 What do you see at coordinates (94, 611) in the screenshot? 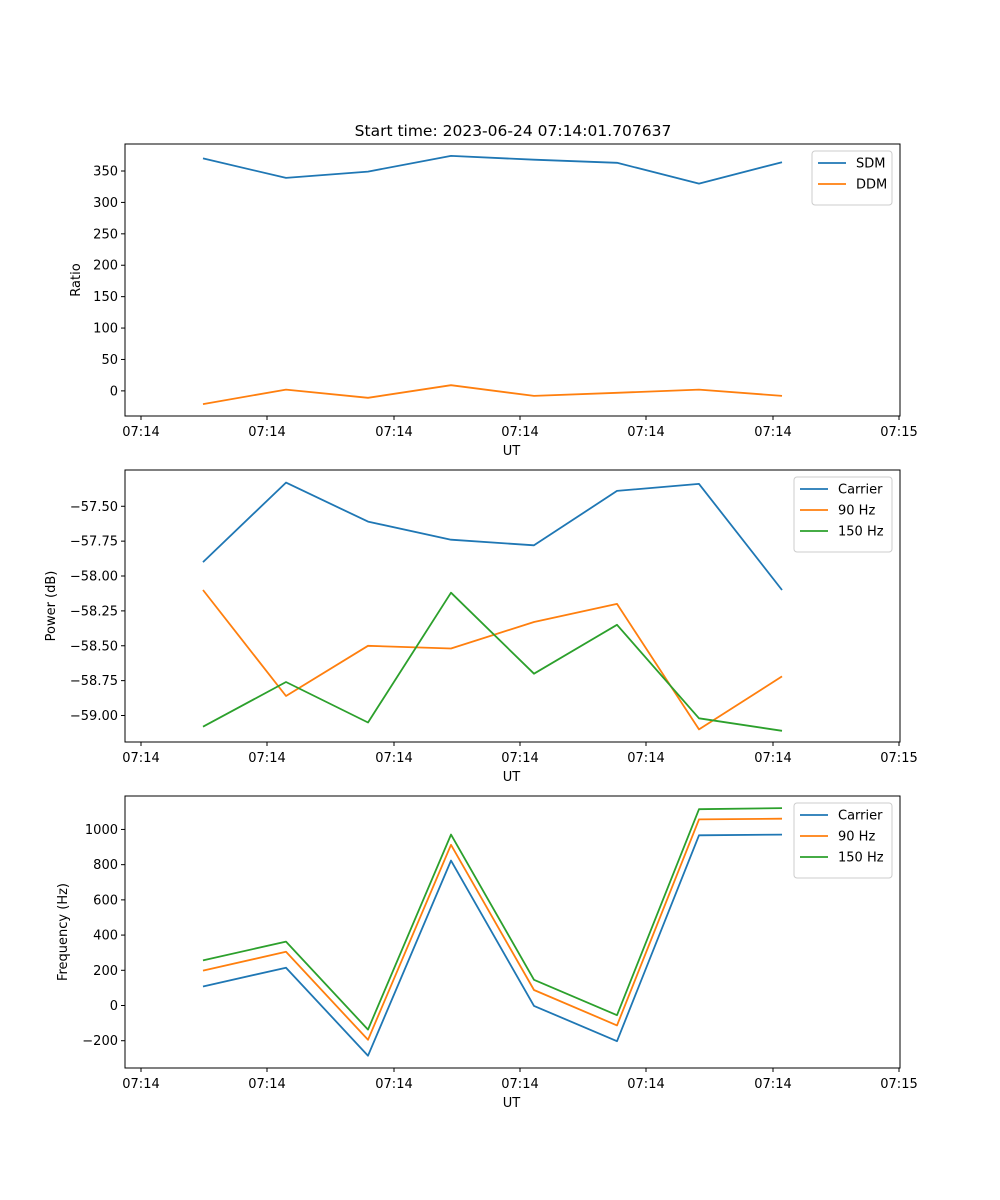
I see `y-tick-label: −58.25` at bounding box center [94, 611].